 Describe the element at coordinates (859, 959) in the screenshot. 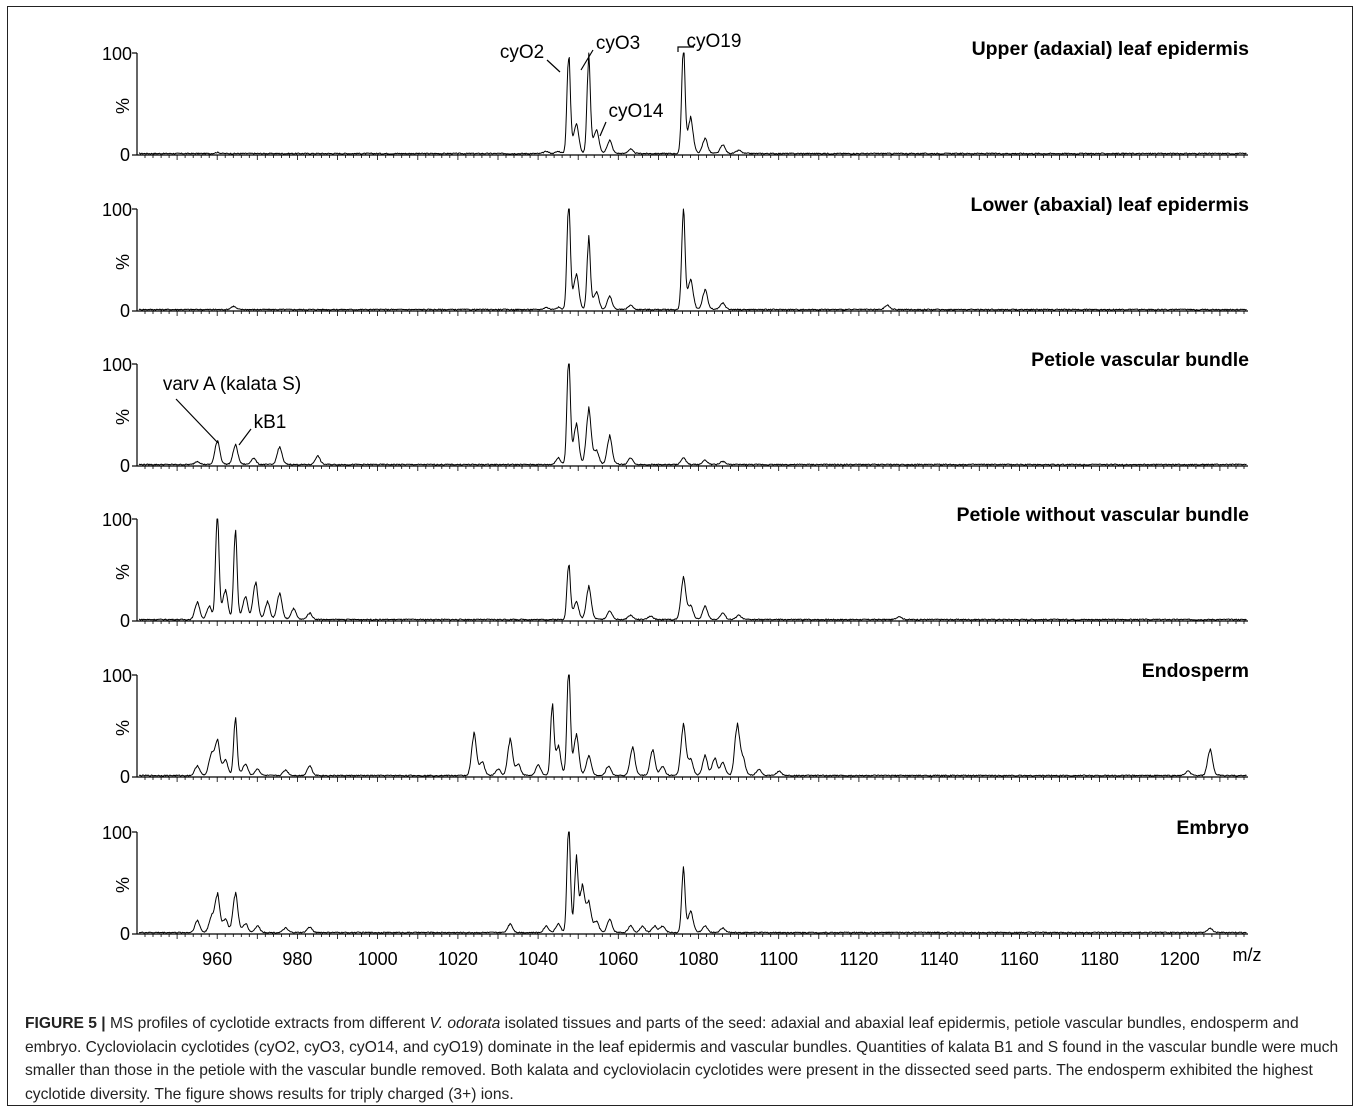

I see `x-tick-label: 1120` at that location.